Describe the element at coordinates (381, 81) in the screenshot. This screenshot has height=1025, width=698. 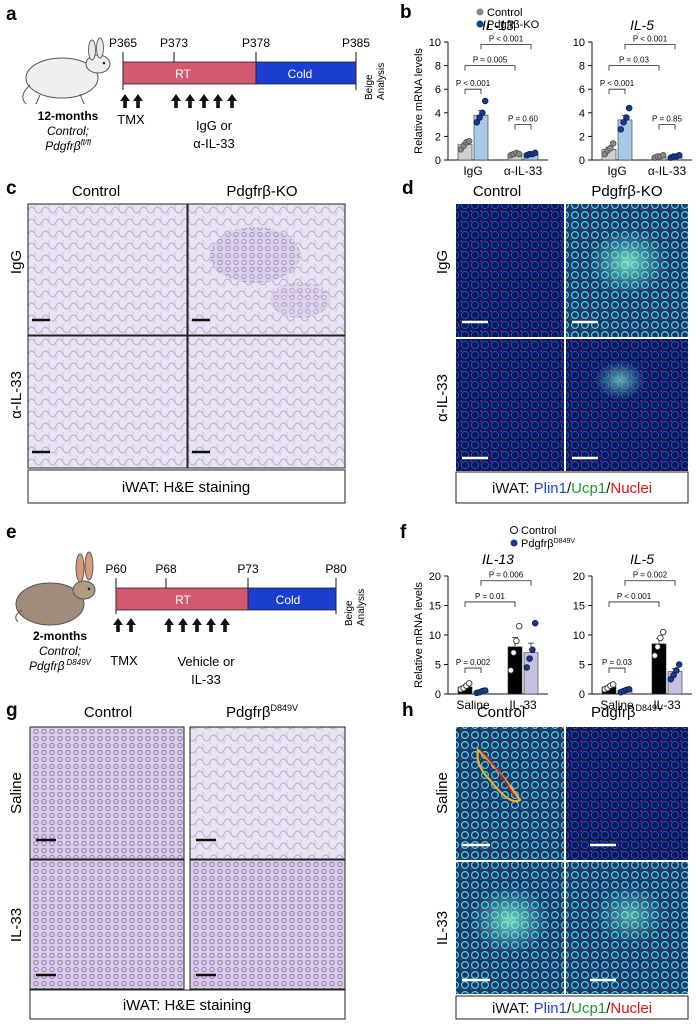
I see `beige-label-a-2: Analysis` at that location.